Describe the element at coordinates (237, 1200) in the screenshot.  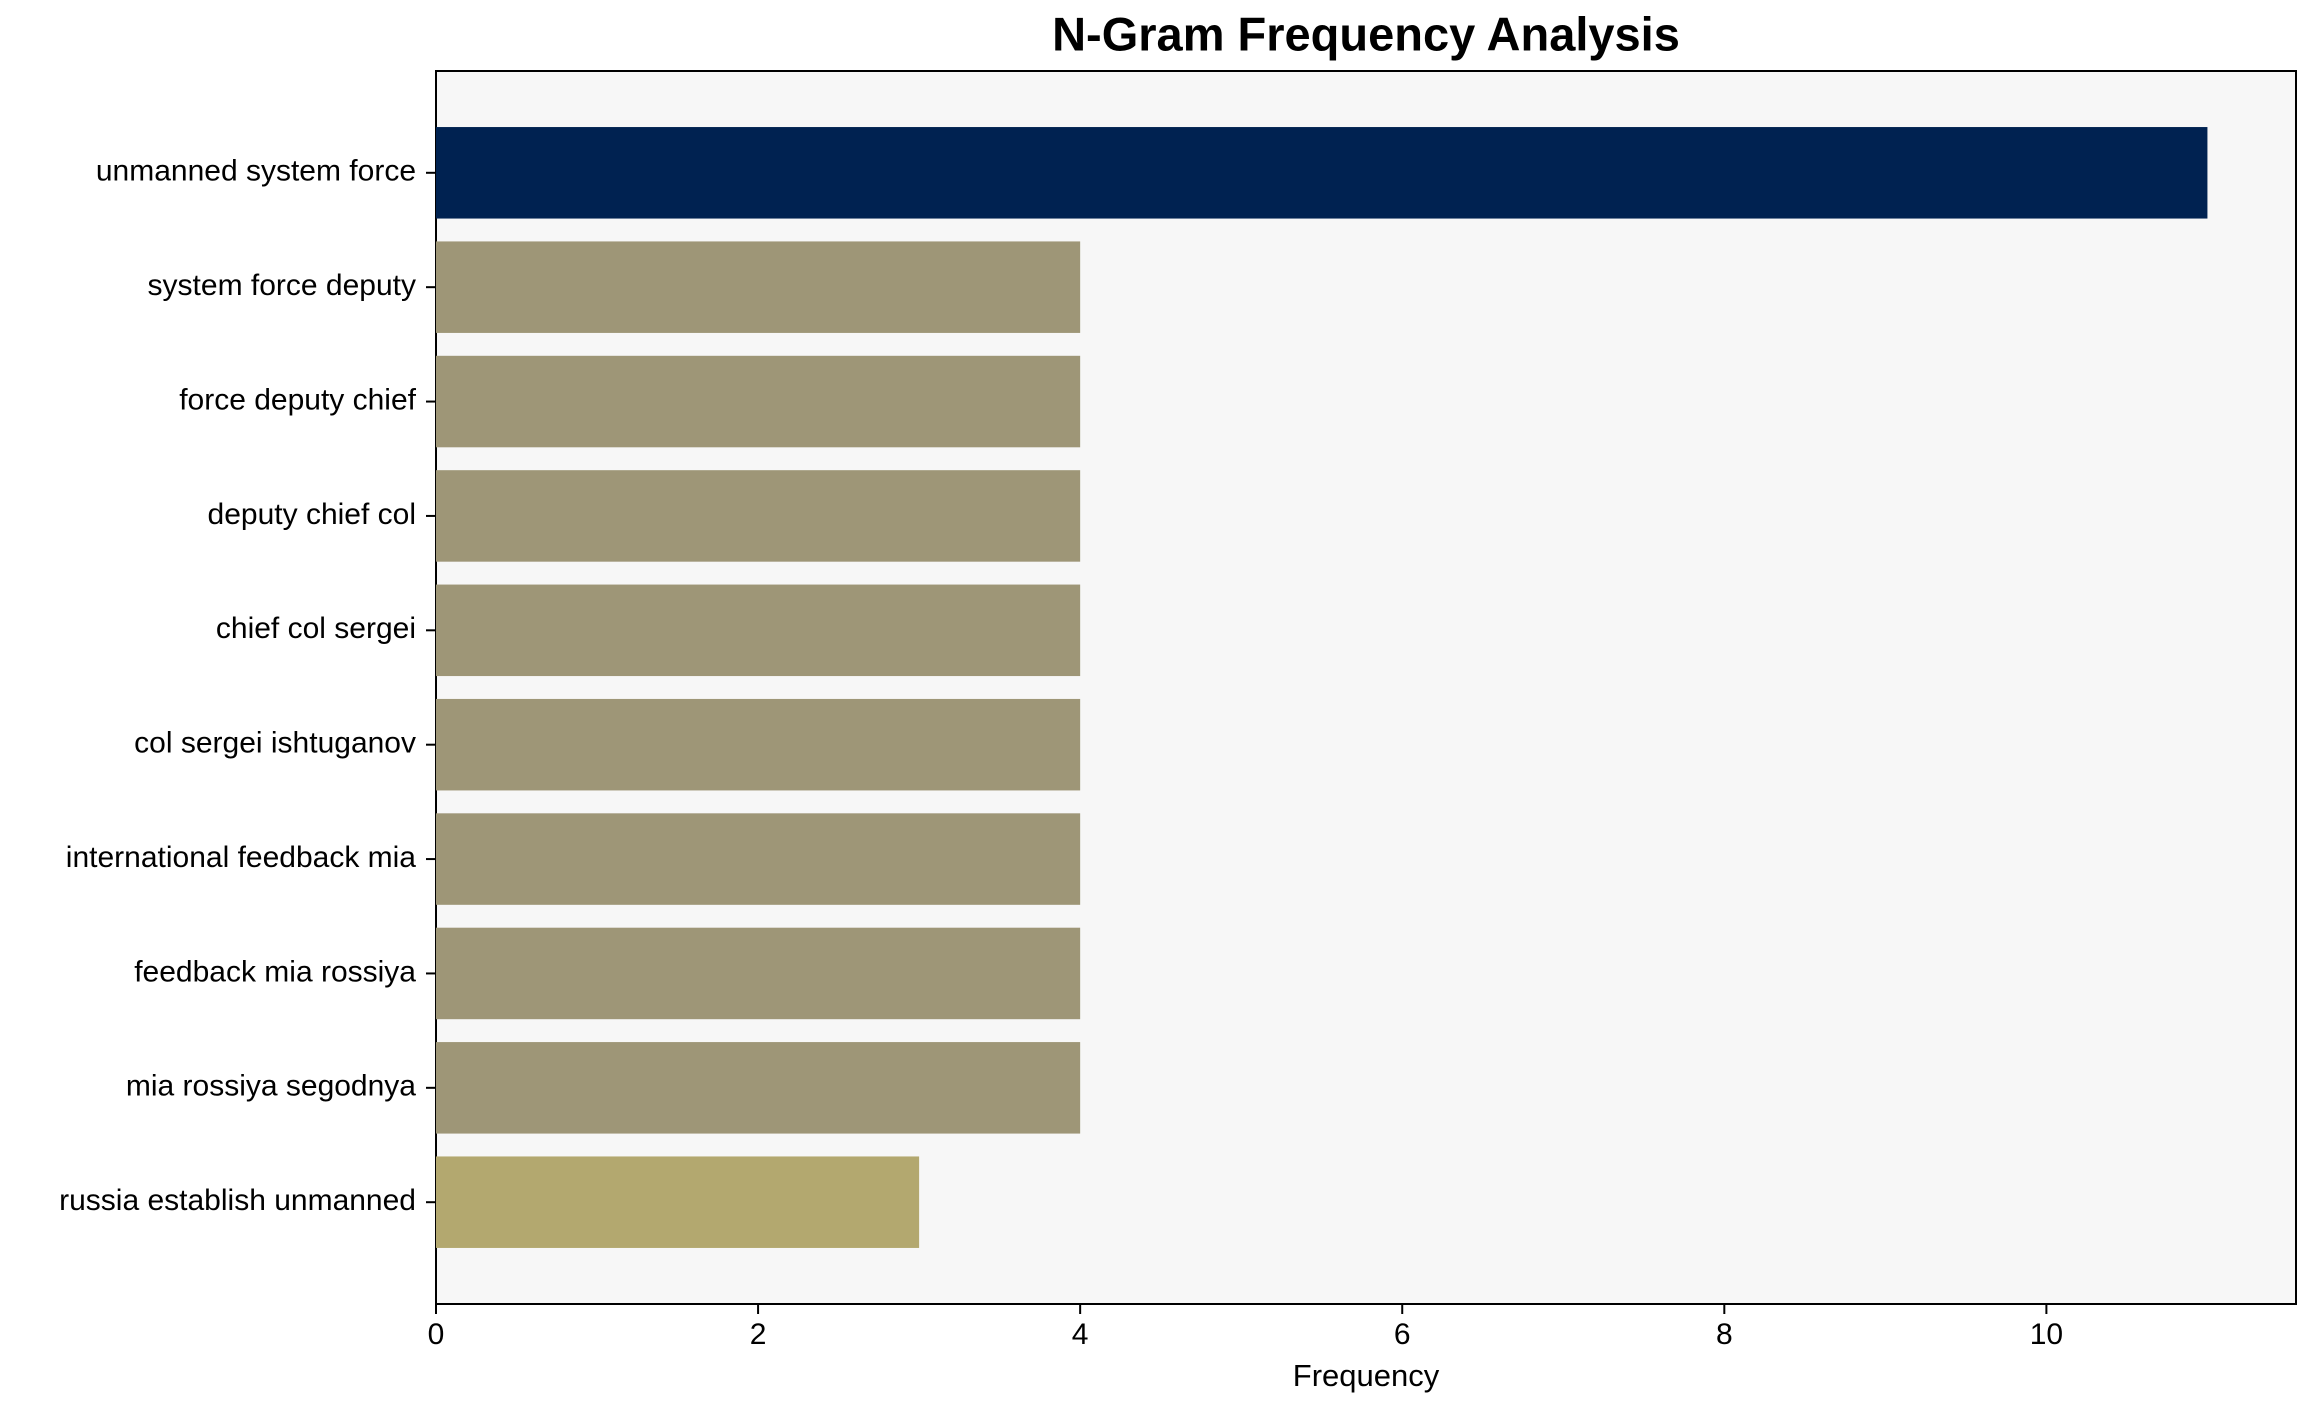
I see `y-tick-label: russia establish unmanned` at that location.